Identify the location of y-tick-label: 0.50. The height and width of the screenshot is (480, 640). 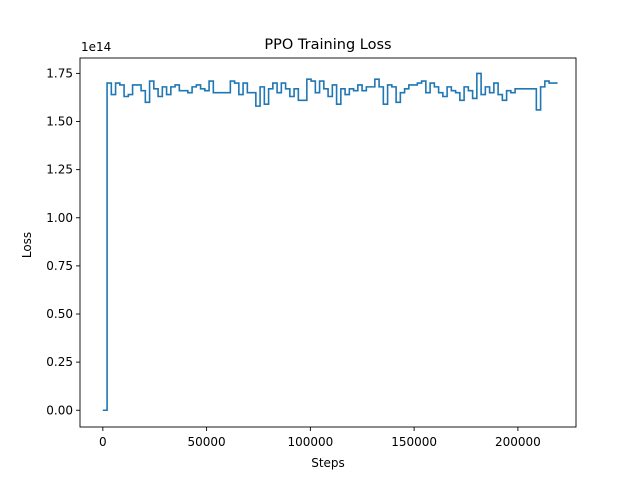
(59, 314).